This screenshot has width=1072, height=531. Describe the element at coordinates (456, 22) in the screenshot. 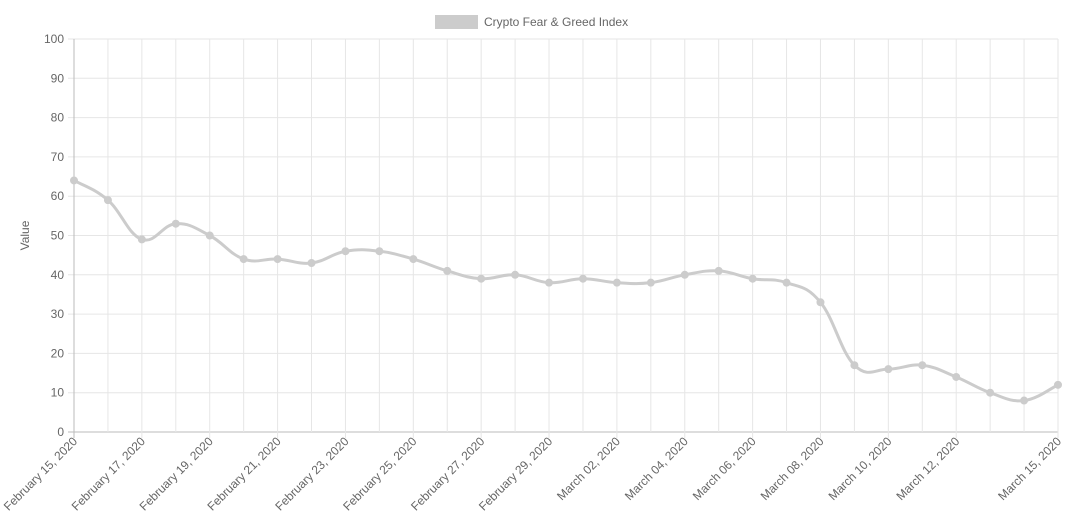

I see `legend-swatch` at that location.